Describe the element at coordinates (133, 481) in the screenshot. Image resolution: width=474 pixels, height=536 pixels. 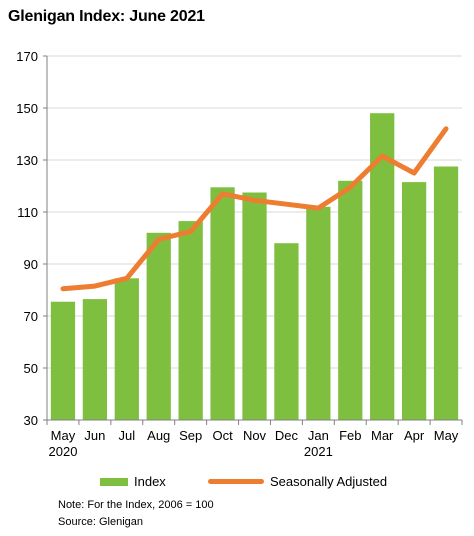
I see `legend-item-index: Index` at that location.